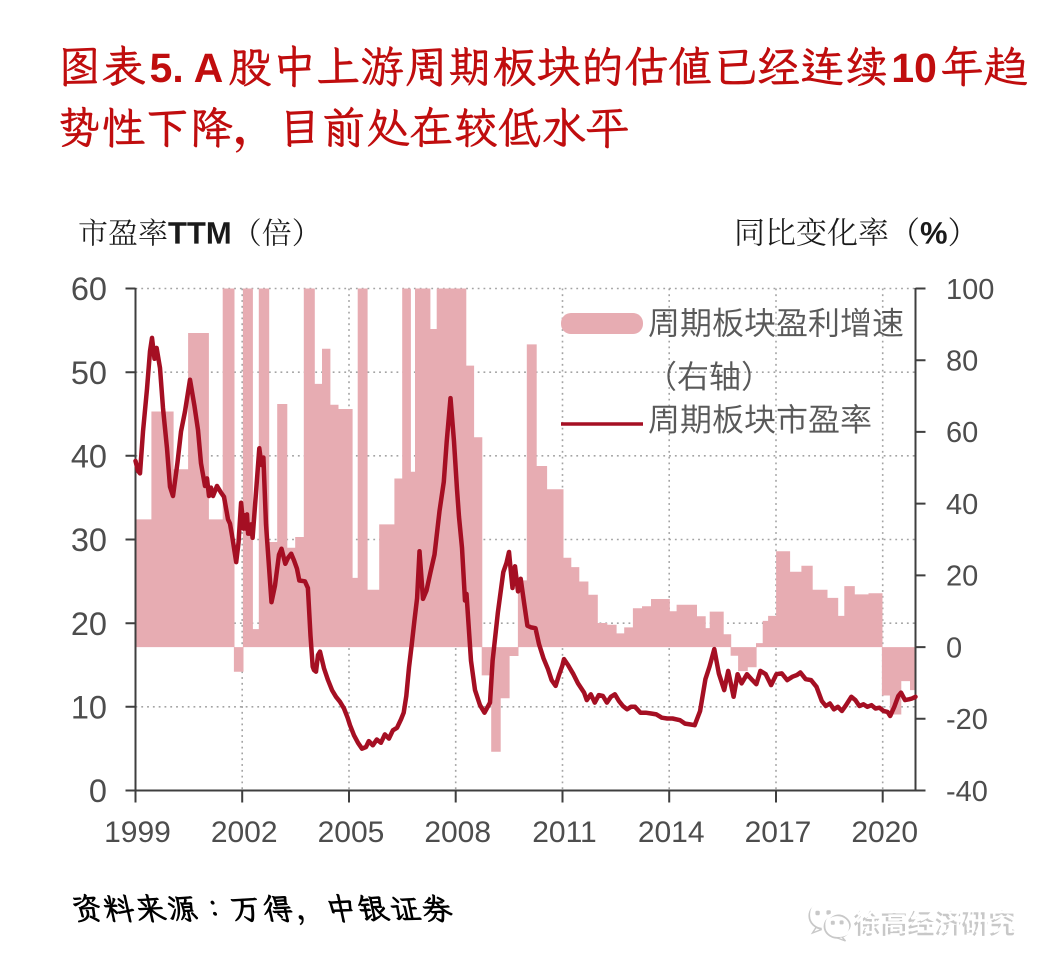  What do you see at coordinates (89, 540) in the screenshot?
I see `svg-text: 30` at bounding box center [89, 540].